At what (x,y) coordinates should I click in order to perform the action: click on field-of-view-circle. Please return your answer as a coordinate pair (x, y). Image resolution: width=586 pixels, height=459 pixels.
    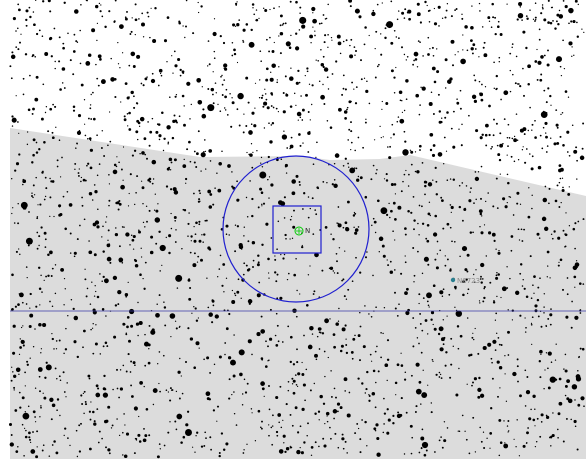
    Looking at the image, I should click on (296, 229).